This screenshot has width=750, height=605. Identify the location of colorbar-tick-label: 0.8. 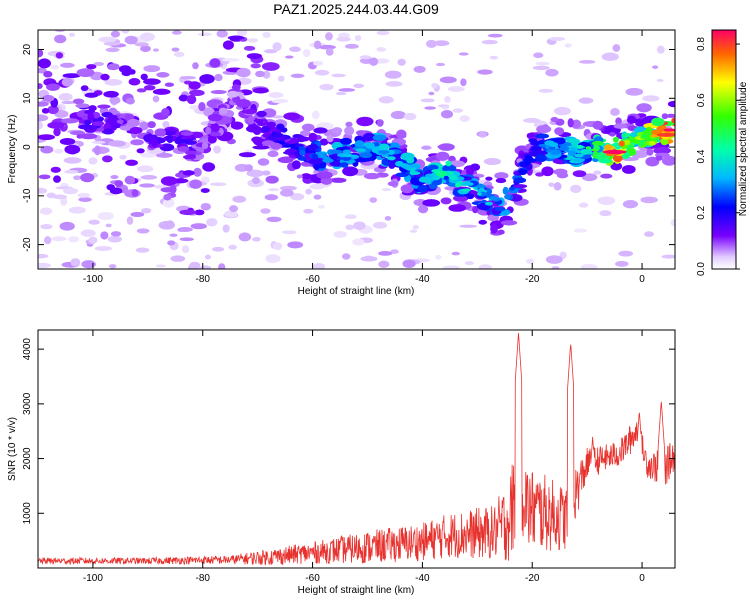
(701, 44).